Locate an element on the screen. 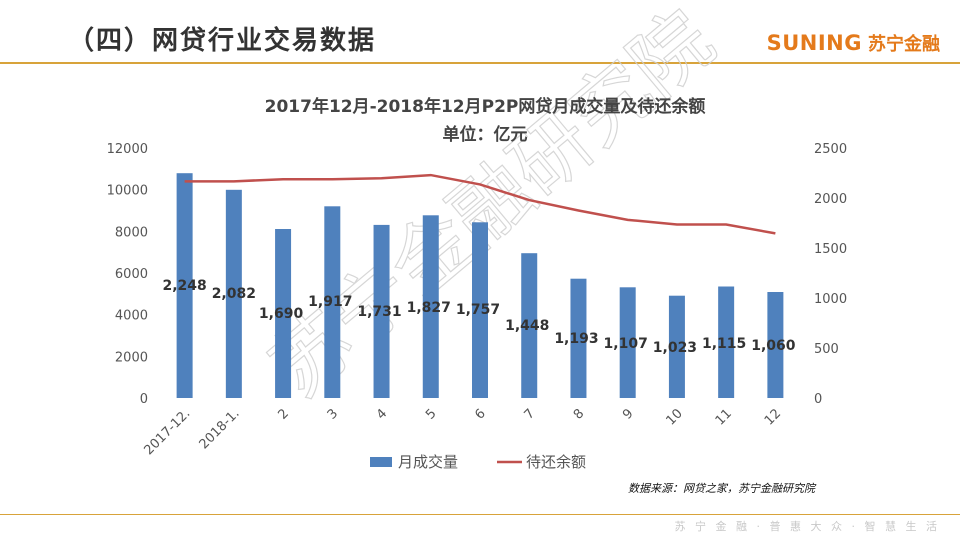  x-axis-tick: 4 is located at coordinates (382, 414).